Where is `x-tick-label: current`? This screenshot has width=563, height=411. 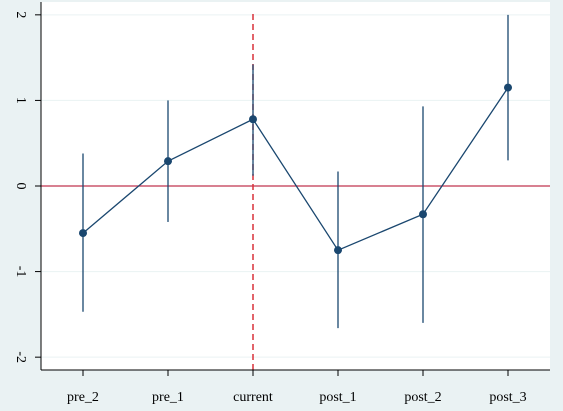 x-tick-label: current is located at coordinates (253, 397).